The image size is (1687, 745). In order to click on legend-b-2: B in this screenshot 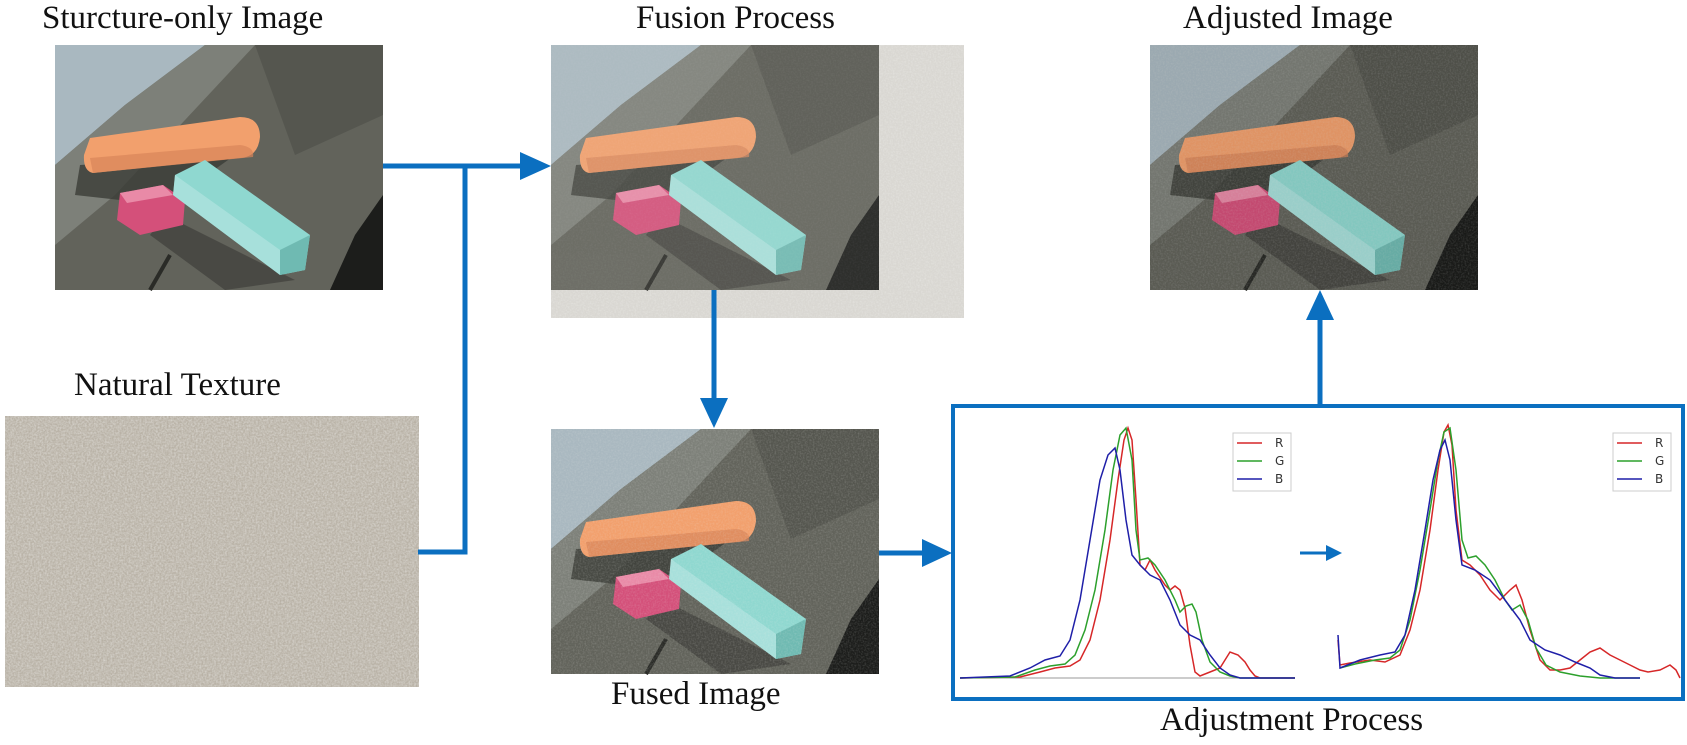, I will do `click(1659, 479)`.